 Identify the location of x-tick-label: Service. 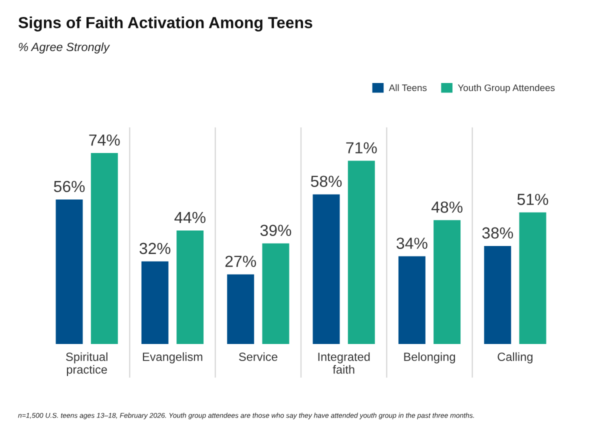
(258, 357).